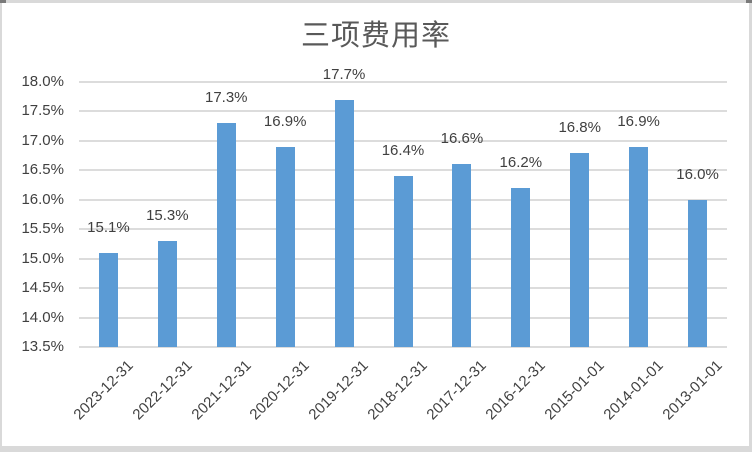 Image resolution: width=752 pixels, height=452 pixels. Describe the element at coordinates (103, 390) in the screenshot. I see `x-axis-category-label: 2023-12-31` at that location.